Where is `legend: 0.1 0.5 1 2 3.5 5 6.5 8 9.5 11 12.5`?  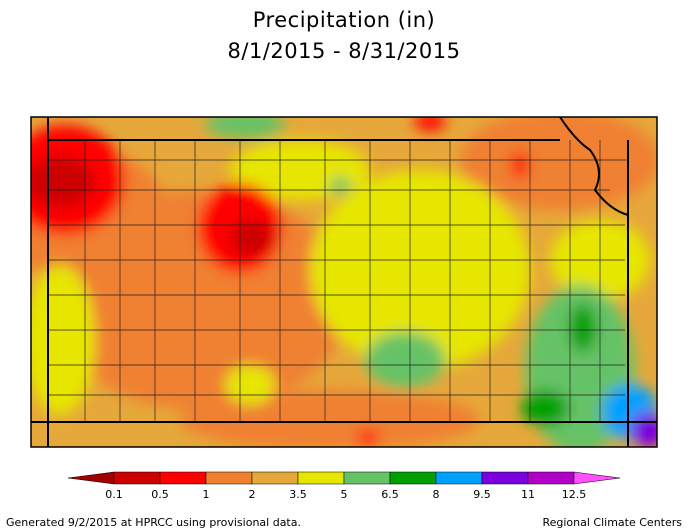
legend: 0.1 0.5 1 2 3.5 5 6.5 8 9.5 11 12.5 is located at coordinates (344, 486).